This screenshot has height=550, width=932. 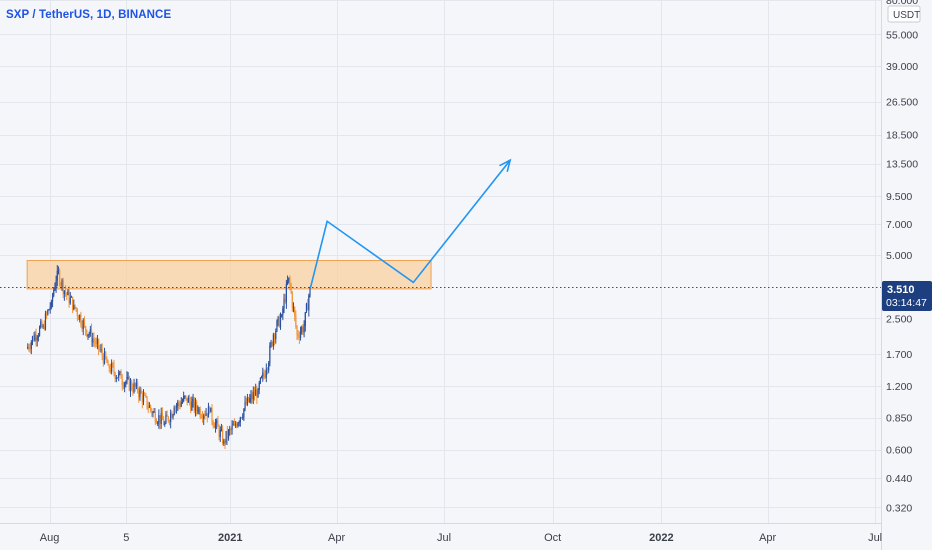 What do you see at coordinates (441, 534) in the screenshot?
I see `time-axis: Aug 5 2021 Apr Jul Oct 2022 Apr Jul` at bounding box center [441, 534].